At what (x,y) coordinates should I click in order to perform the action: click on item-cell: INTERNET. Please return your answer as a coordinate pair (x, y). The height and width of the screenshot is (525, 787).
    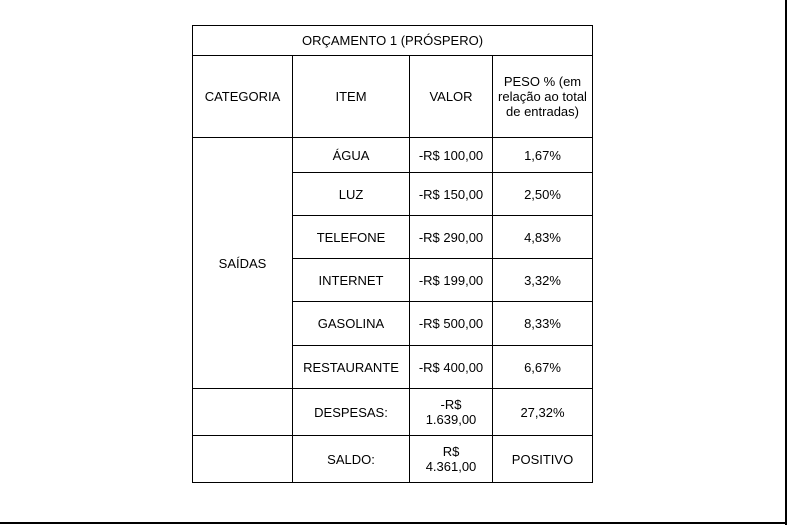
    Looking at the image, I should click on (351, 280).